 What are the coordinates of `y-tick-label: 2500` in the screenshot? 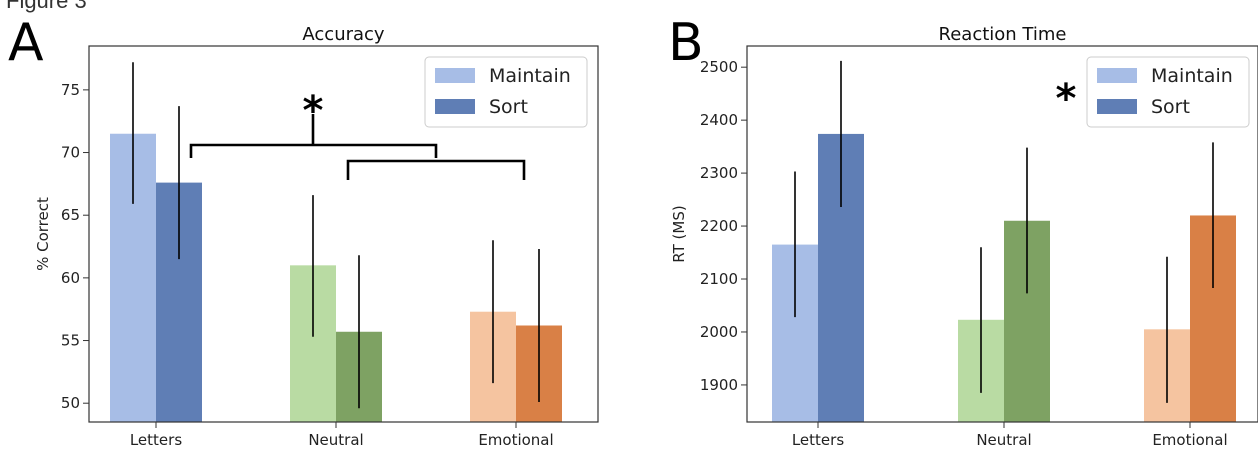 It's located at (719, 67).